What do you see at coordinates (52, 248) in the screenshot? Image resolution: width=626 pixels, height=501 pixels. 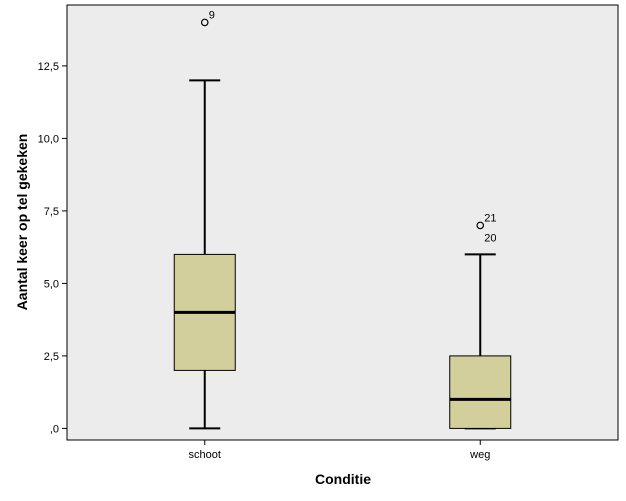 I see `y-axis: ,0 2,5 5,0 7,5 10,0 12,5` at bounding box center [52, 248].